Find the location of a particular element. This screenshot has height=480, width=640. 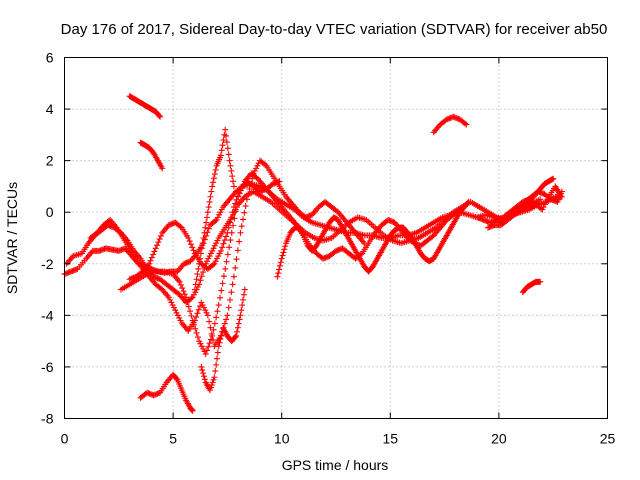

y-tick-label: 6 is located at coordinates (50, 58).